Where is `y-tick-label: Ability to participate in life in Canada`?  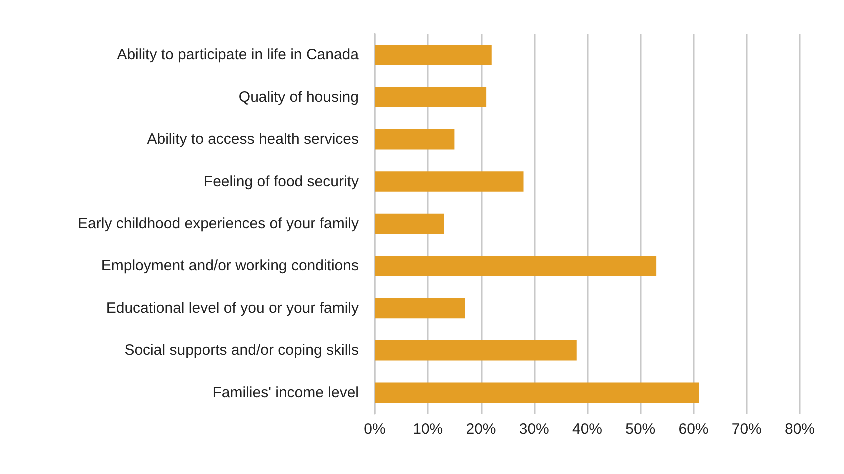
y-tick-label: Ability to participate in life in Canada is located at coordinates (238, 55).